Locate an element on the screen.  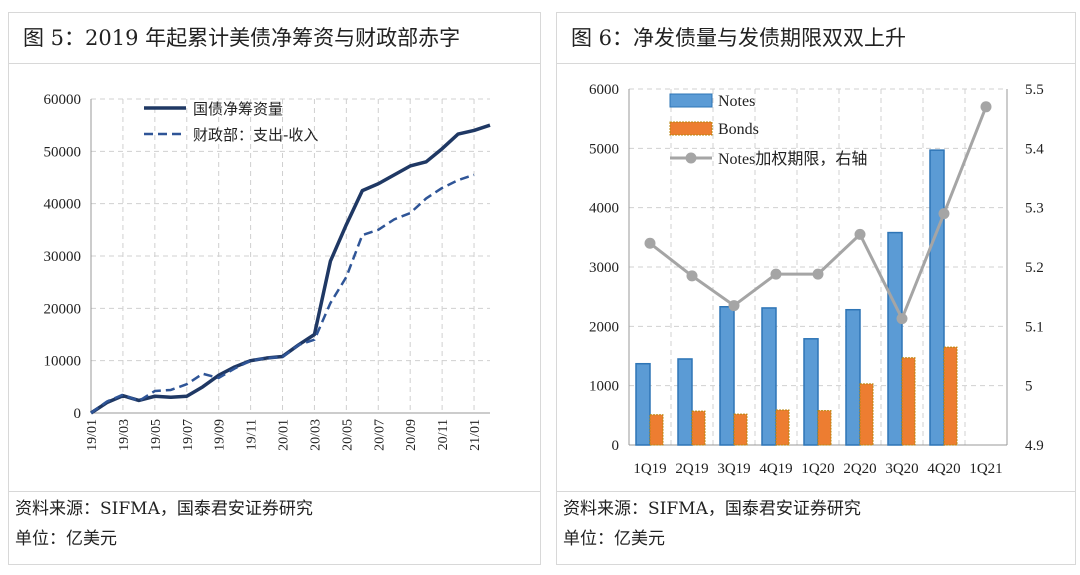
y2-tick-label: 5.5 is located at coordinates (1034, 90).